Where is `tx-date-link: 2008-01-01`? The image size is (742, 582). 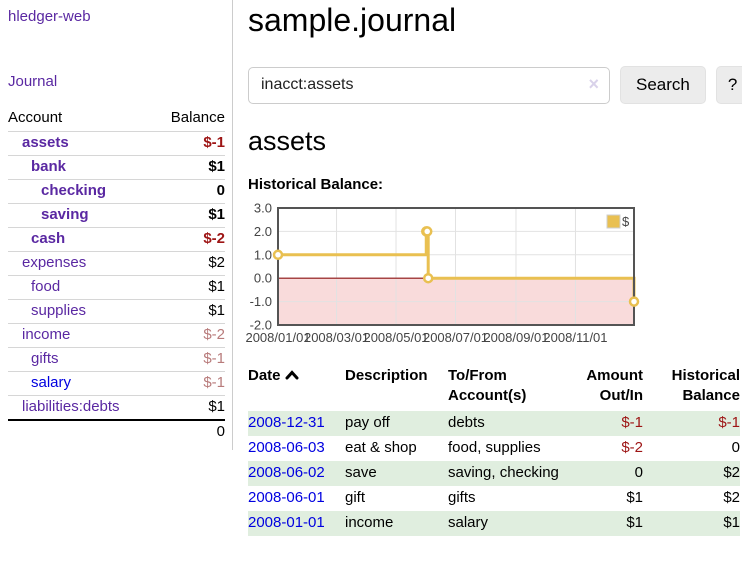
tx-date-link: 2008-01-01 is located at coordinates (286, 522).